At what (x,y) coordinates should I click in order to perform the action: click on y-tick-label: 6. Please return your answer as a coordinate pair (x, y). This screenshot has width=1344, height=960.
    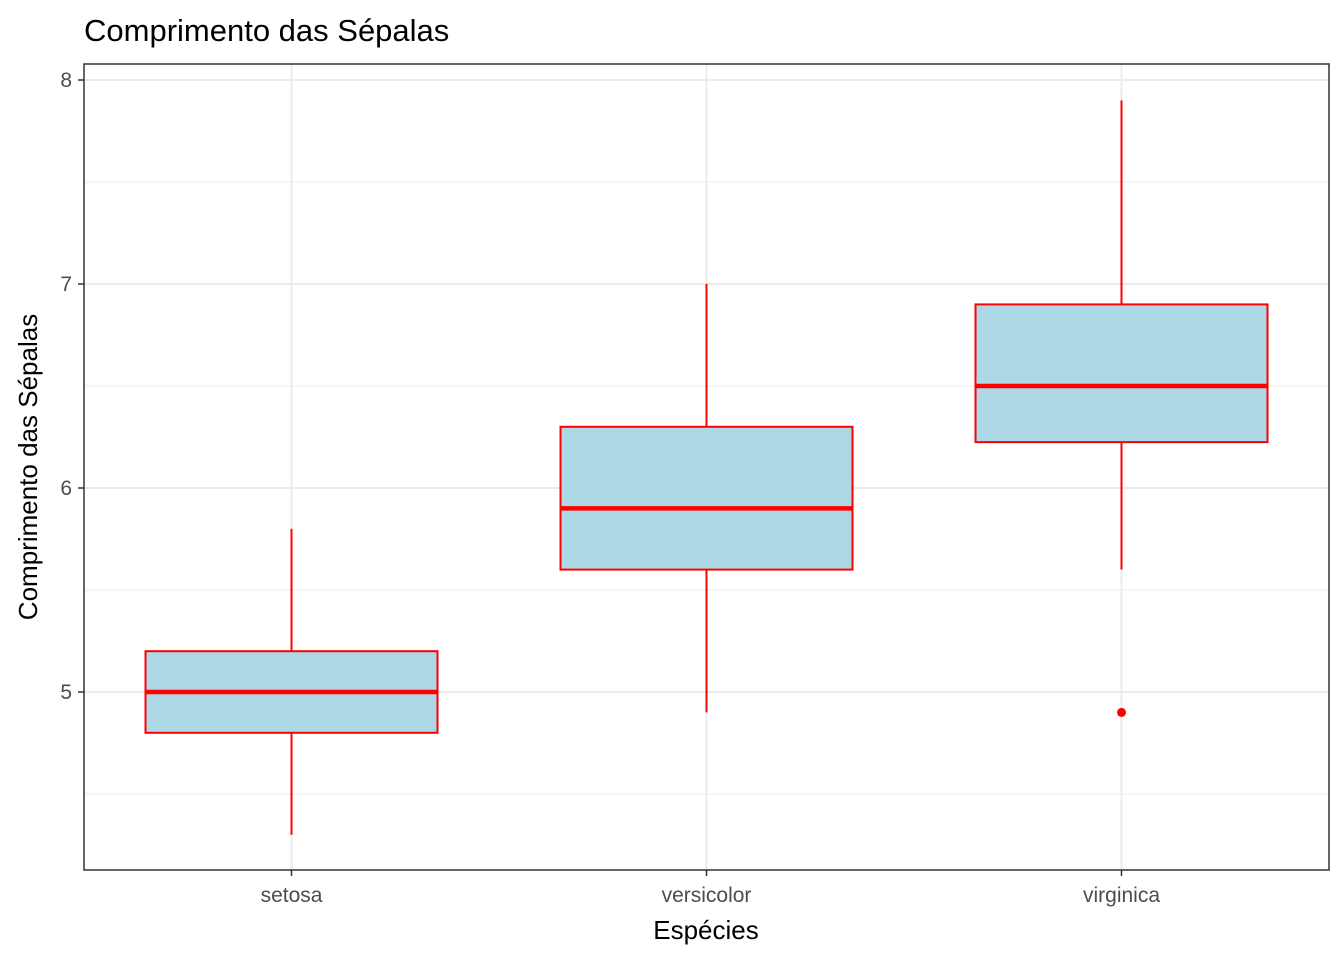
    Looking at the image, I should click on (66, 488).